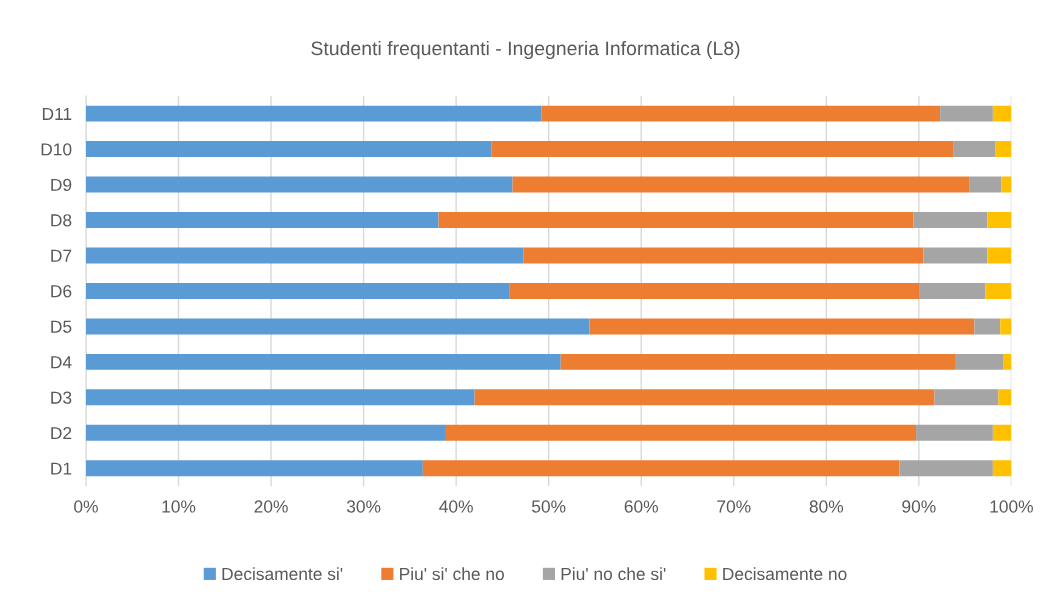 Image resolution: width=1051 pixels, height=603 pixels. Describe the element at coordinates (86, 506) in the screenshot. I see `x-tick-label: 0%` at that location.